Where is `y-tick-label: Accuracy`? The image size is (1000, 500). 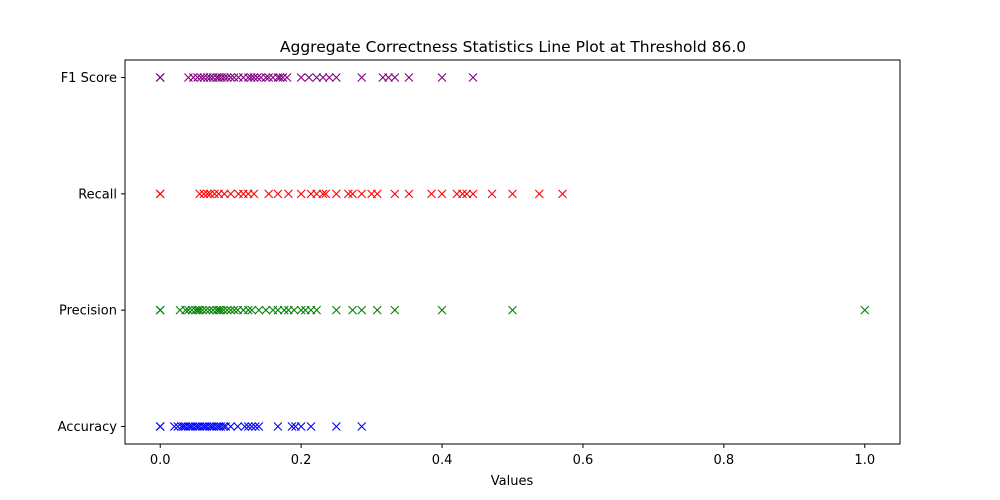
y-tick-label: Accuracy is located at coordinates (88, 427).